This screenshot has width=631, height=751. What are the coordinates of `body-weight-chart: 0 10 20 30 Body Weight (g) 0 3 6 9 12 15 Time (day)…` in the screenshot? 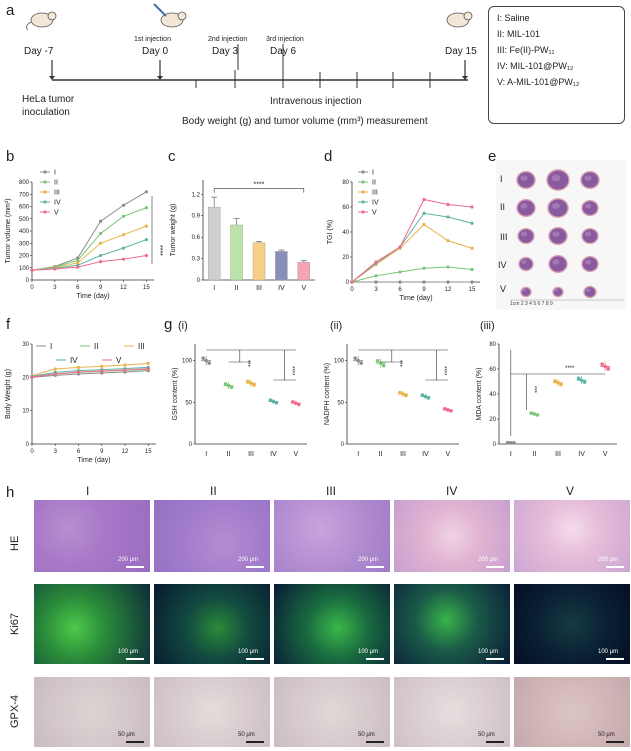 It's located at (80, 403).